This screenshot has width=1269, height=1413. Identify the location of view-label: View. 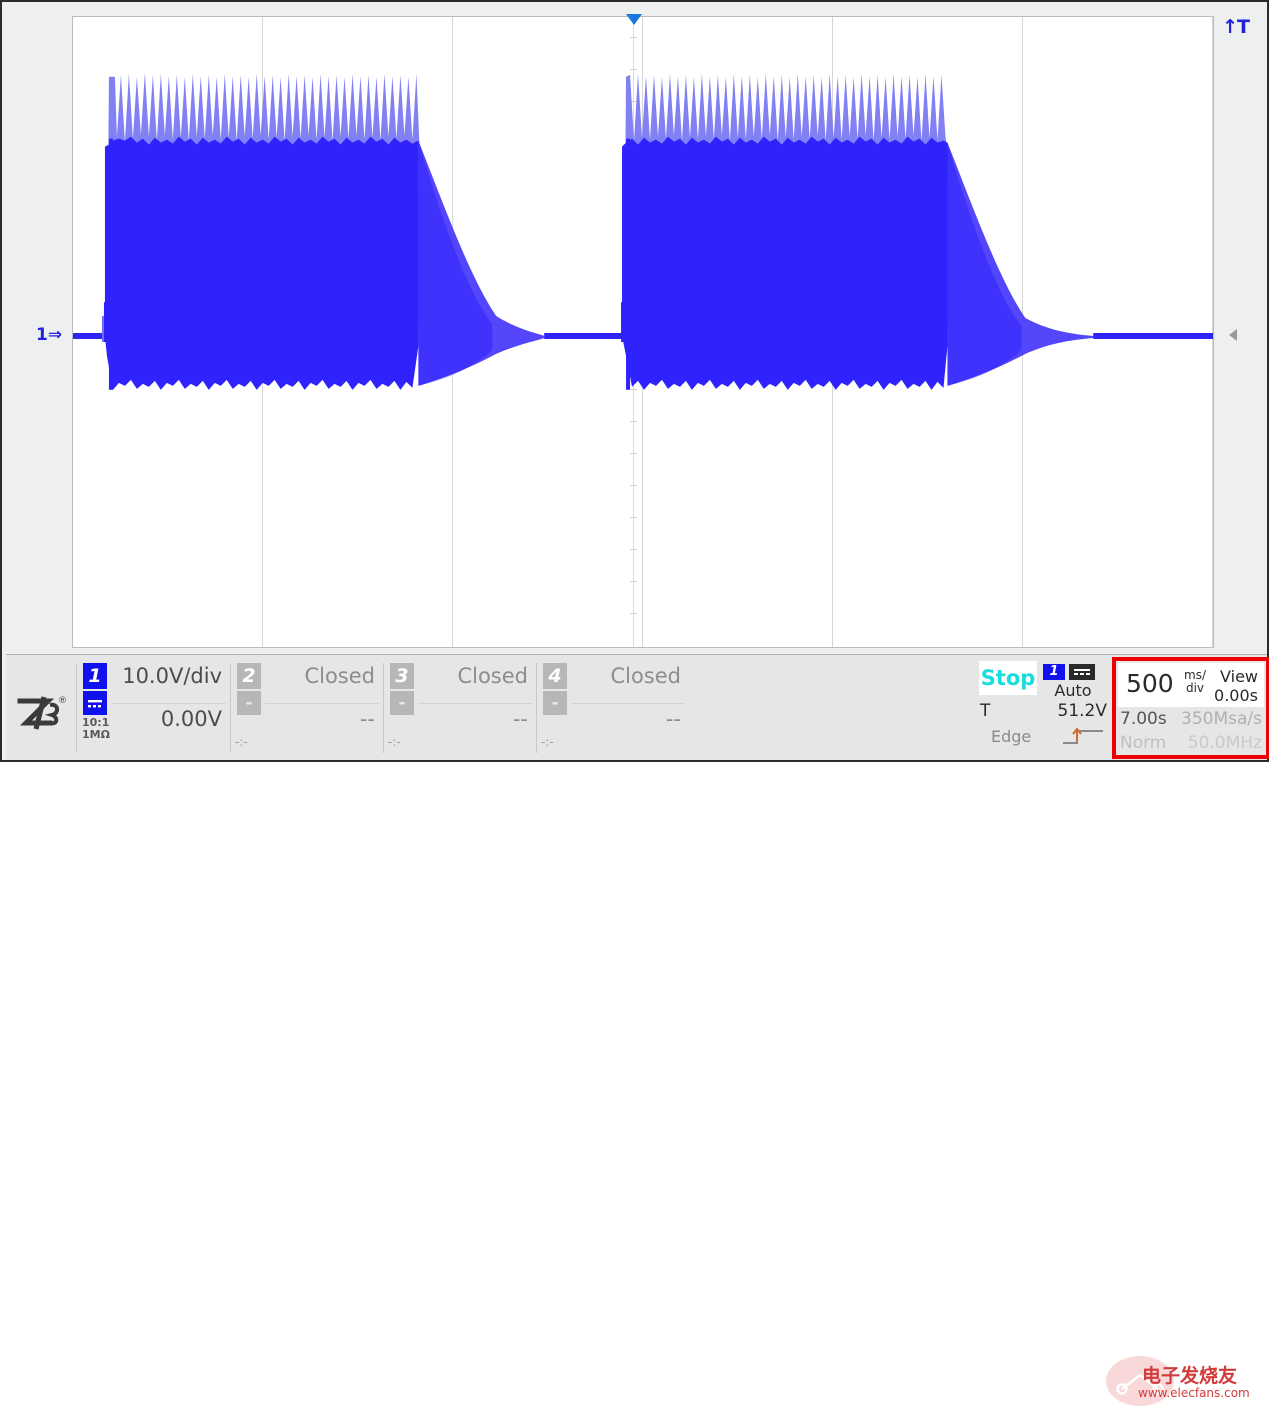
(1239, 676).